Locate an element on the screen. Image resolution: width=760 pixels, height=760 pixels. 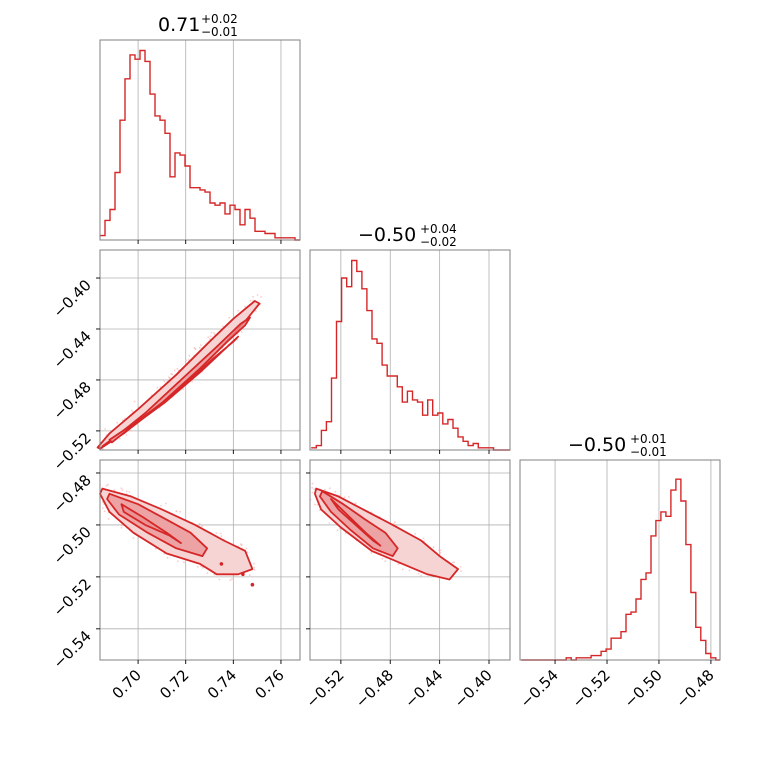
title-param-2-value: −0.50 is located at coordinates (387, 235).